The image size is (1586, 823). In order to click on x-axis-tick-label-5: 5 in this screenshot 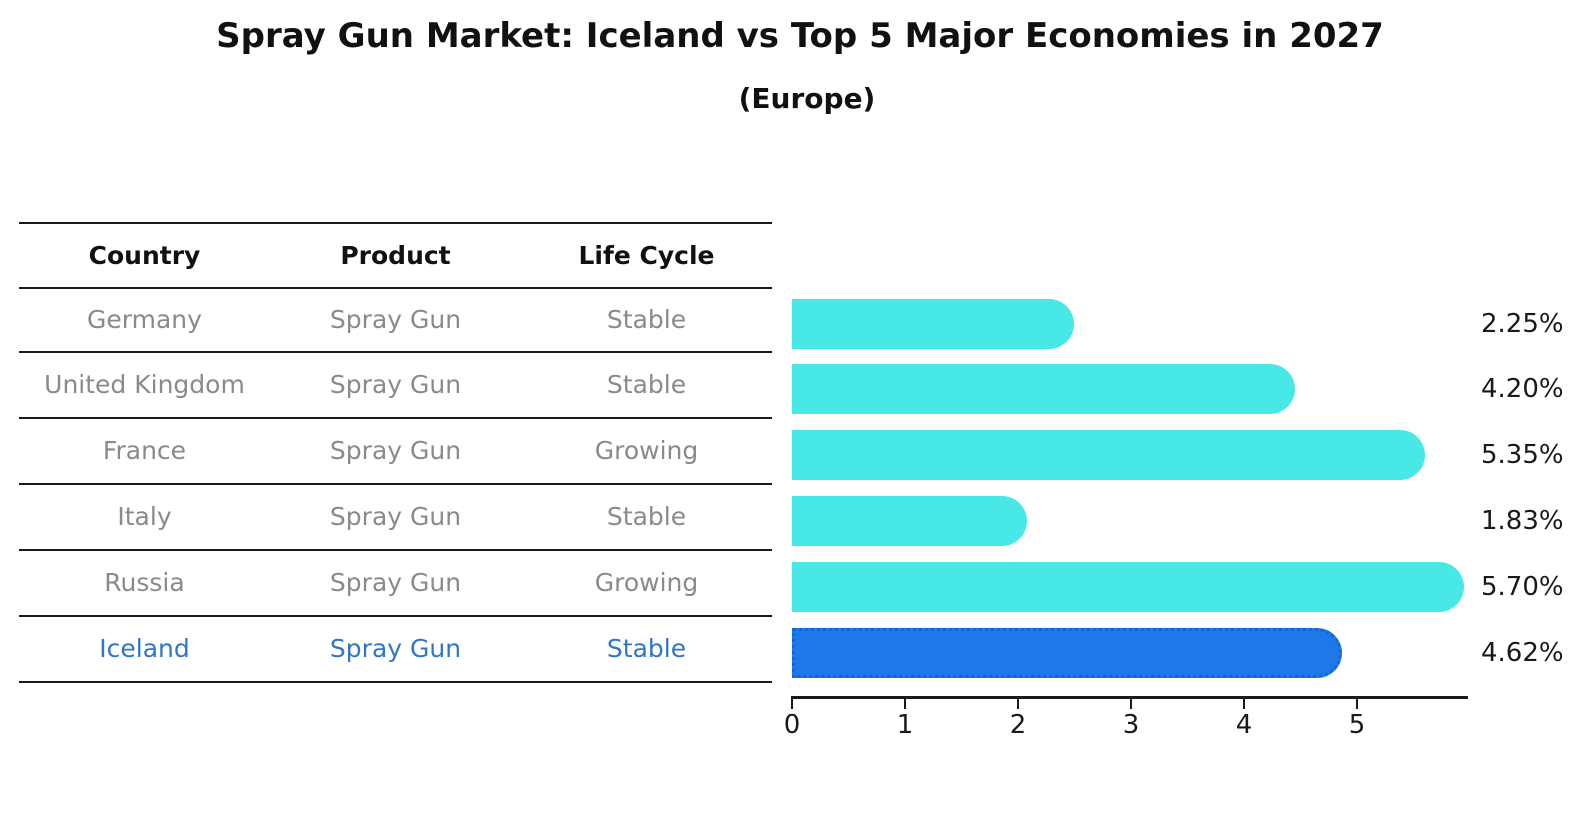, I will do `click(1357, 725)`.